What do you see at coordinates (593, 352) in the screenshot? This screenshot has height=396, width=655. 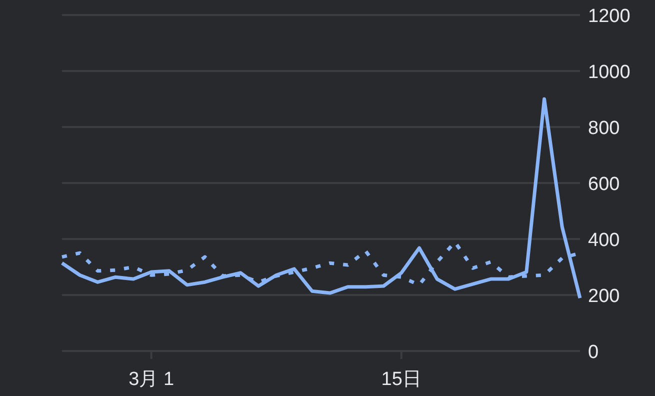 I see `y-tick-label: 0` at bounding box center [593, 352].